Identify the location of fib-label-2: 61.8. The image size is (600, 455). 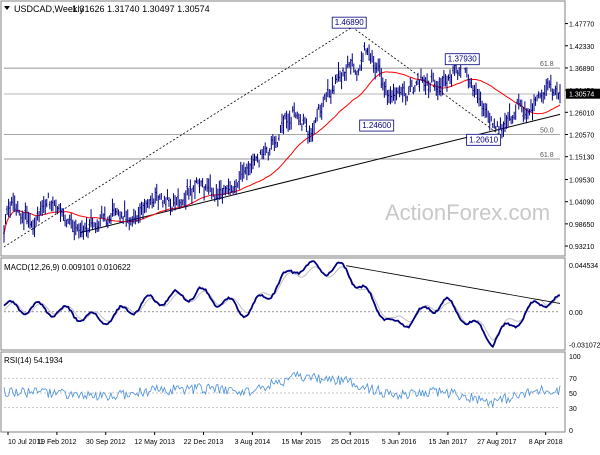
(547, 155).